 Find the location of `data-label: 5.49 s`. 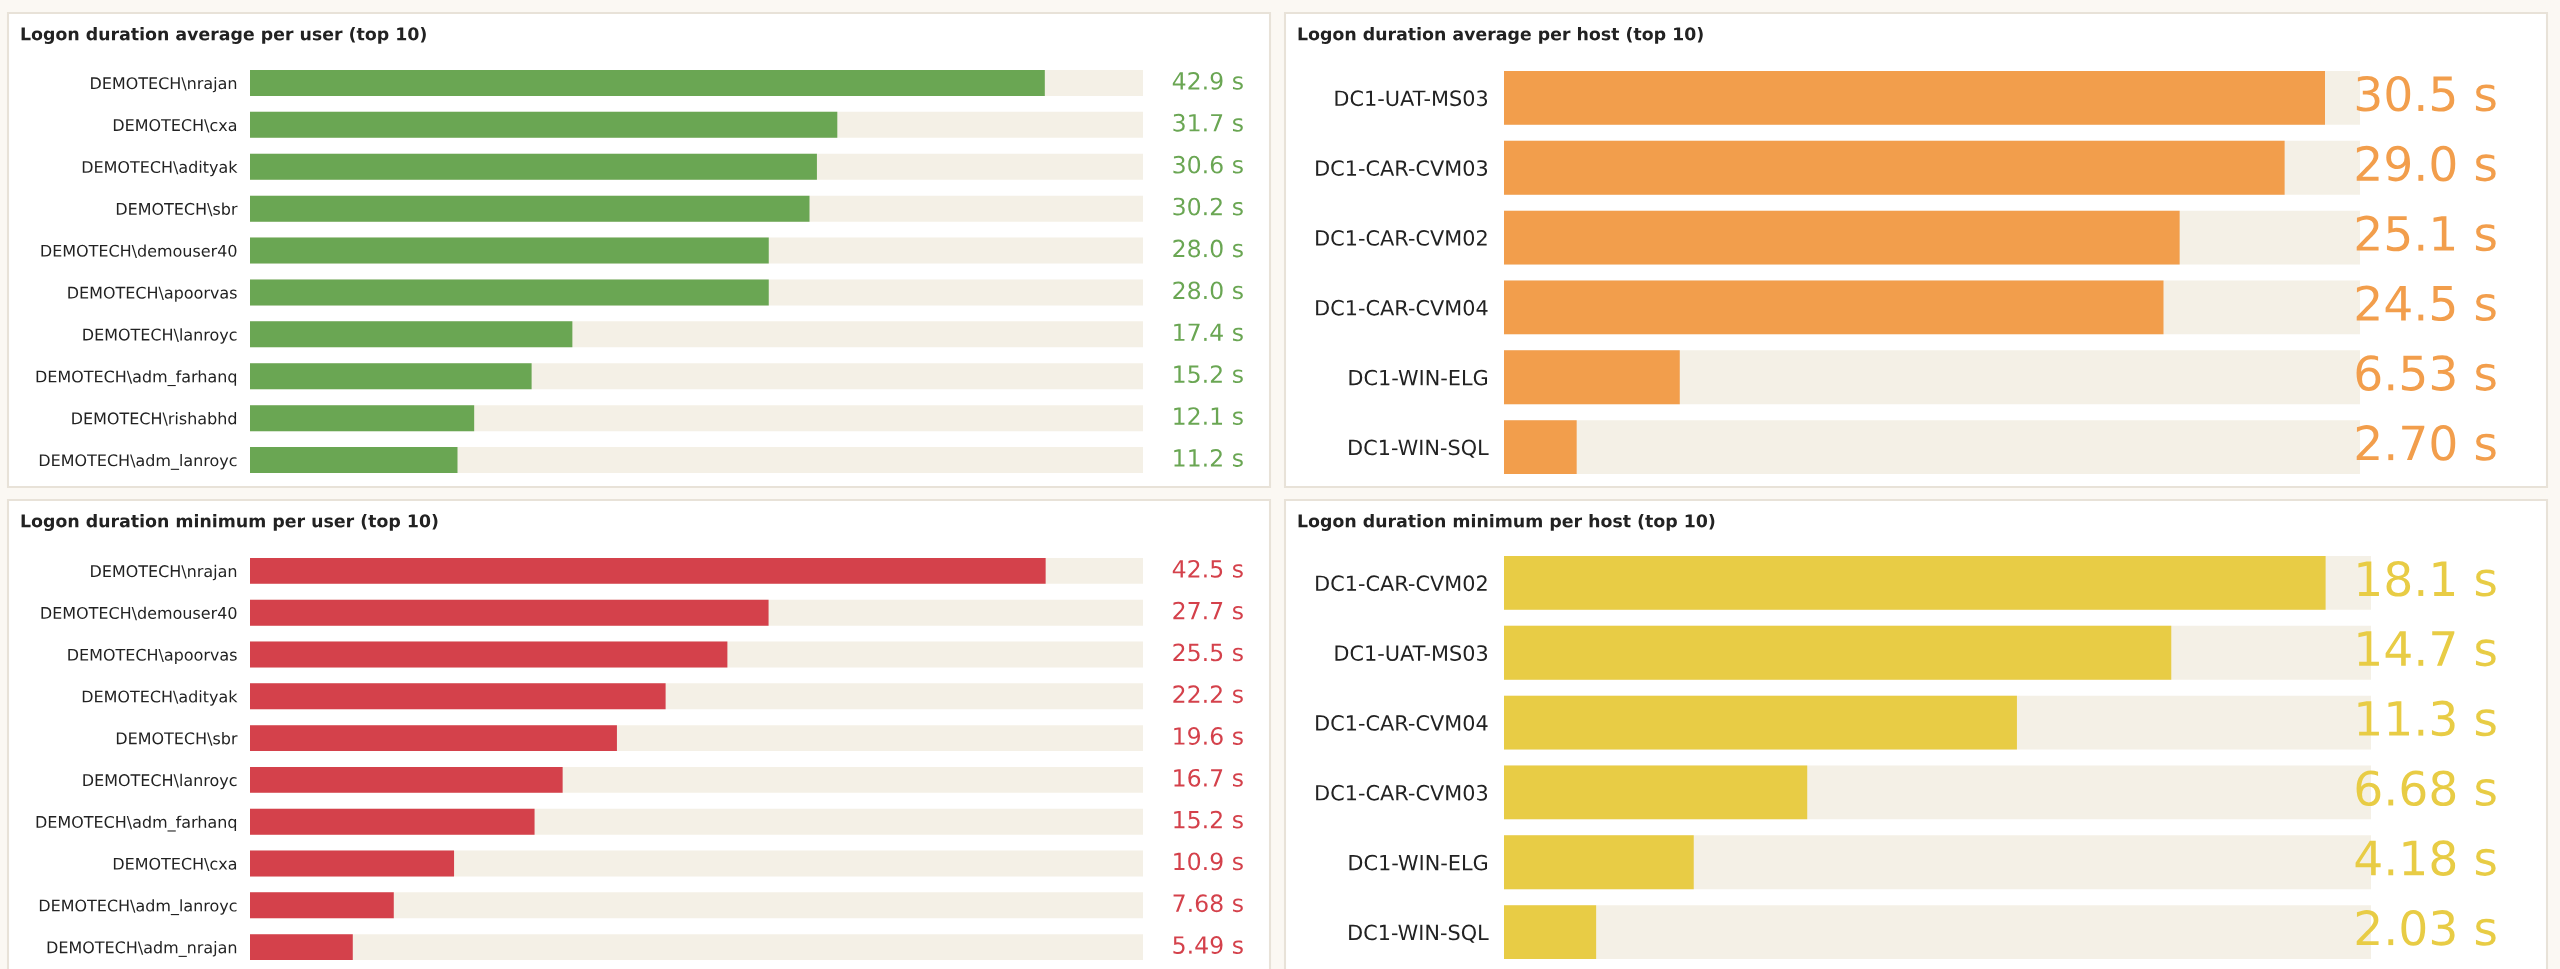

data-label: 5.49 s is located at coordinates (1208, 945).